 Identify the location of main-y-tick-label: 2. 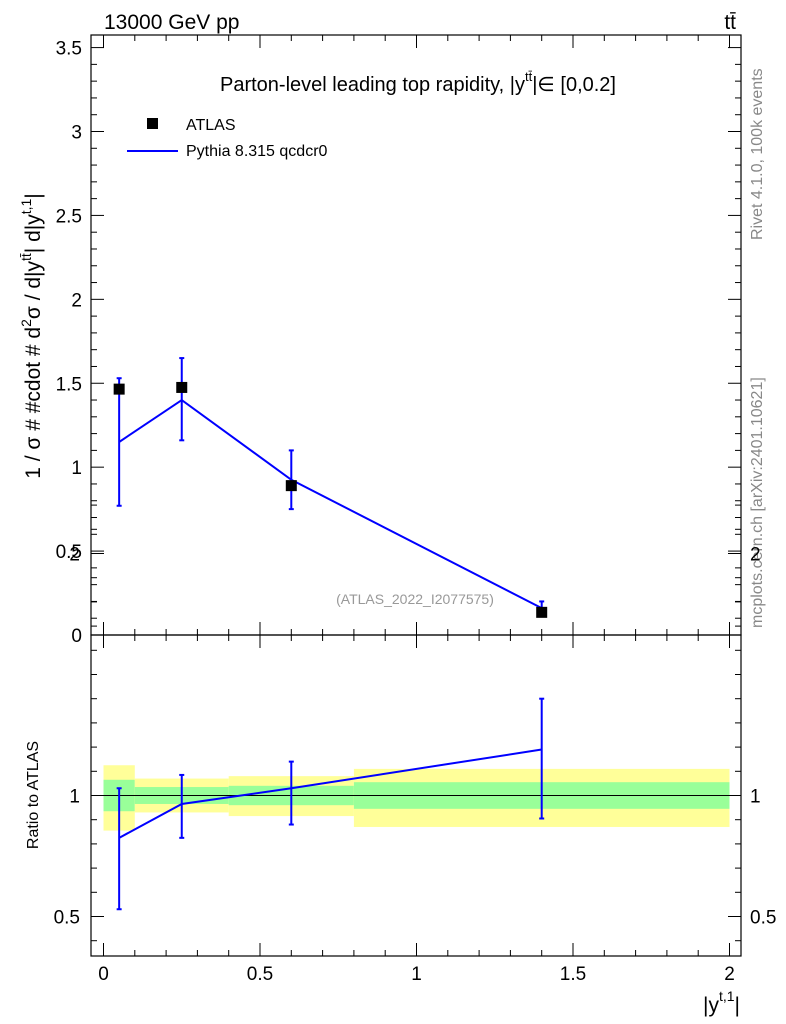
(76, 300).